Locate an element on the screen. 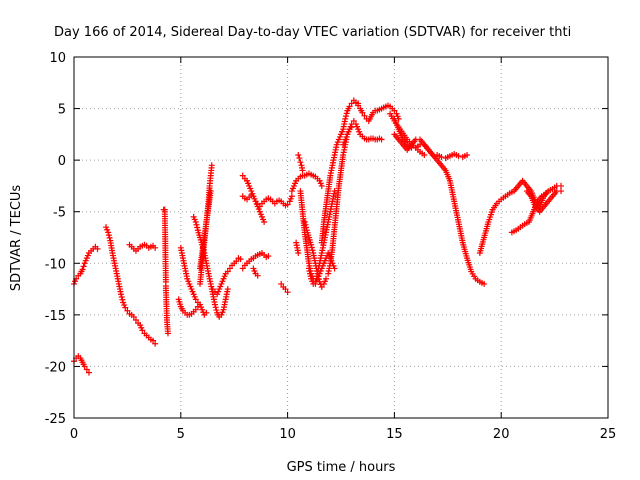 The image size is (640, 480). x-tick-label: 5 is located at coordinates (181, 434).